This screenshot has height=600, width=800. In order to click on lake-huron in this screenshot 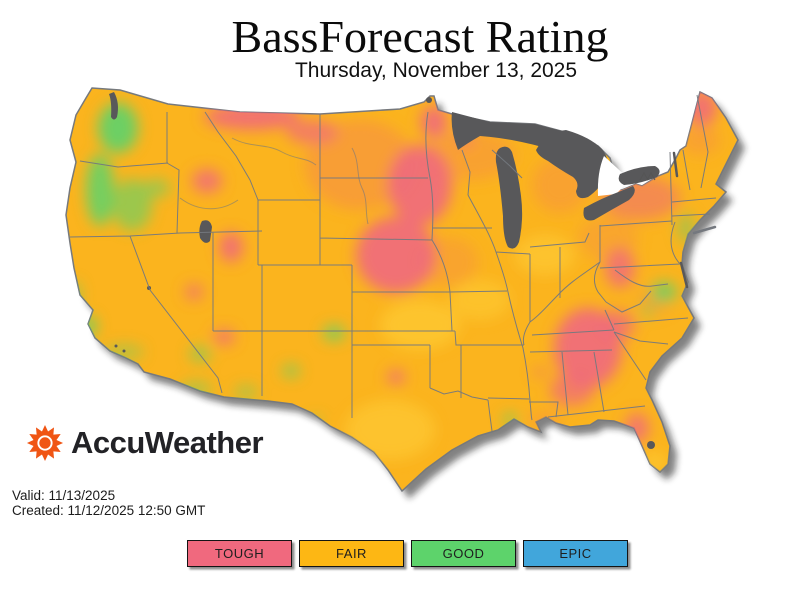, I will do `click(572, 164)`.